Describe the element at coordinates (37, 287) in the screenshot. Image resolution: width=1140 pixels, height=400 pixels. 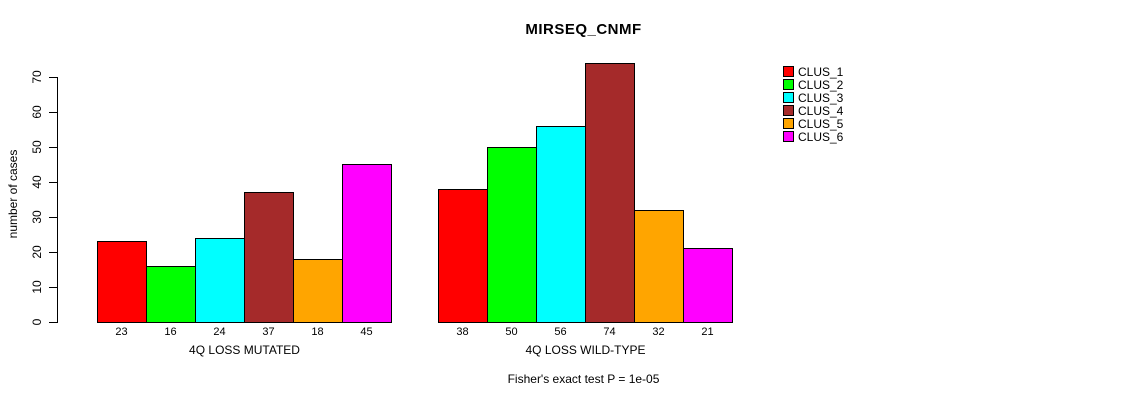
I see `y-axis-tick-label: 10` at that location.